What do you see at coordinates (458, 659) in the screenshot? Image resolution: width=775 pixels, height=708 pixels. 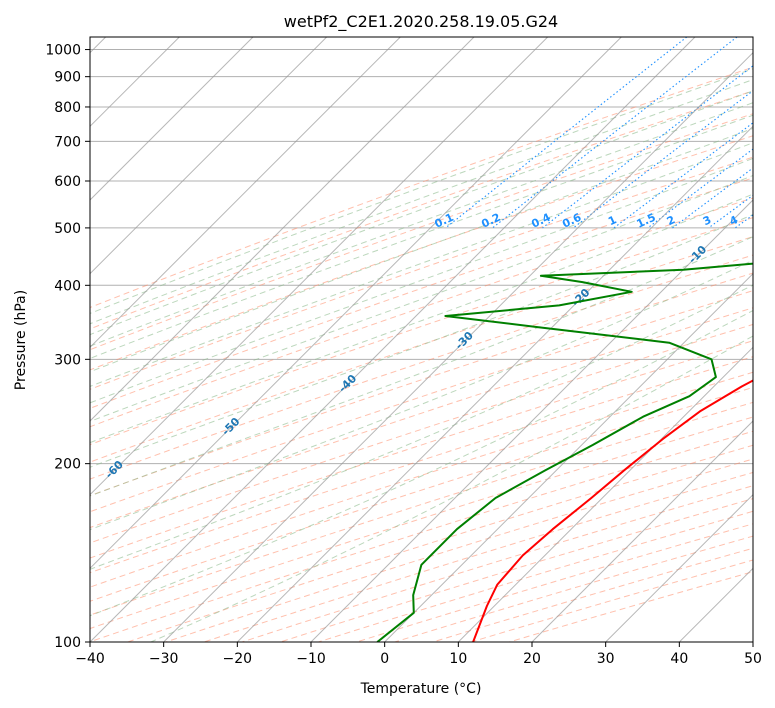 I see `x-tick-label: 10` at bounding box center [458, 659].